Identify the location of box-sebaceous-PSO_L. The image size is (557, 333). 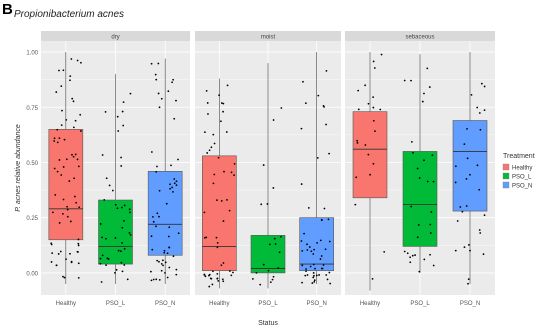
(420, 199).